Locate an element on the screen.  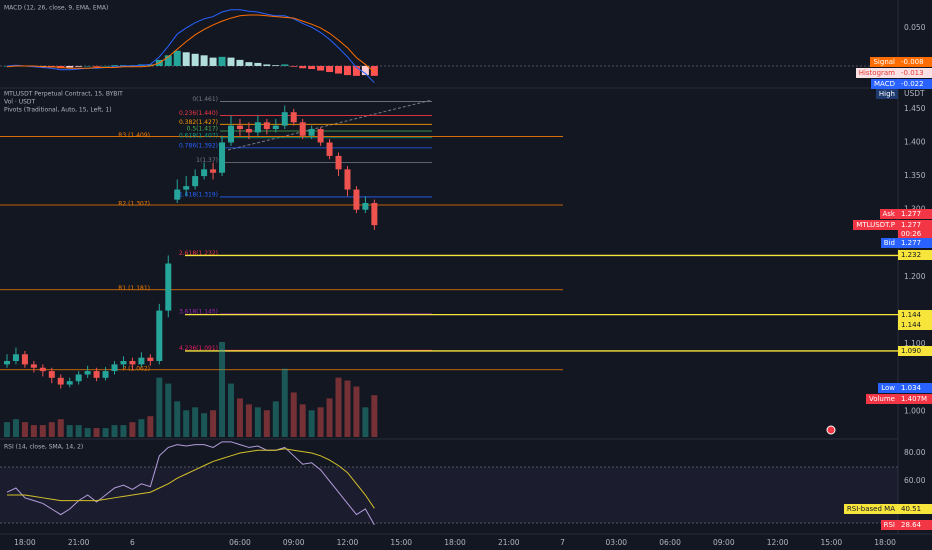
x-tick-label: 09:00 is located at coordinates (294, 542).